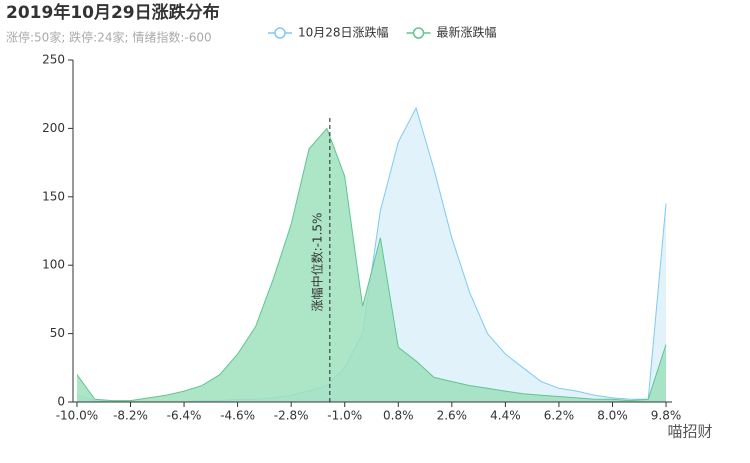  Describe the element at coordinates (398, 416) in the screenshot. I see `x-tick-label: 0.8%` at that location.